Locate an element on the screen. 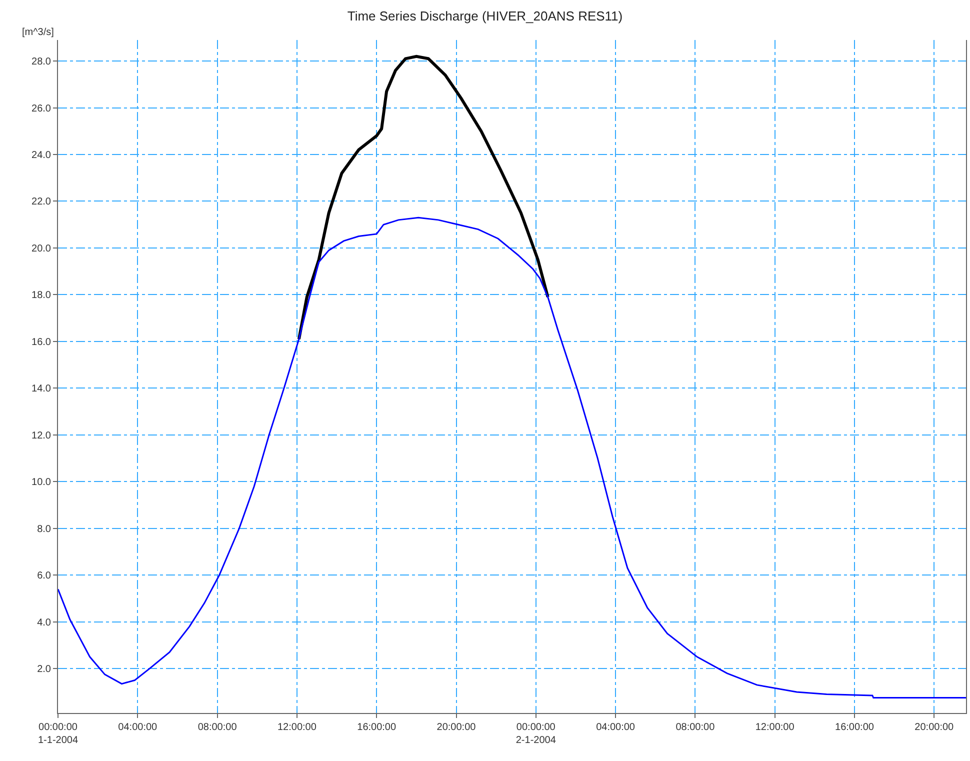 Image resolution: width=970 pixels, height=761 pixels. y-tick-label: 16.0 is located at coordinates (42, 342).